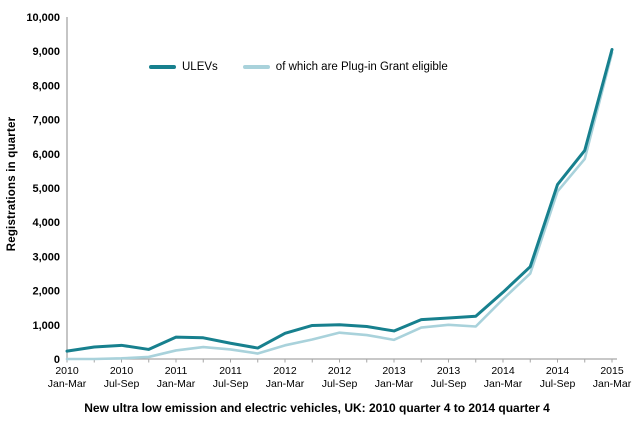  I want to click on legend-label-plugin-grant: of which are Plug-in Grant eligible, so click(361, 67).